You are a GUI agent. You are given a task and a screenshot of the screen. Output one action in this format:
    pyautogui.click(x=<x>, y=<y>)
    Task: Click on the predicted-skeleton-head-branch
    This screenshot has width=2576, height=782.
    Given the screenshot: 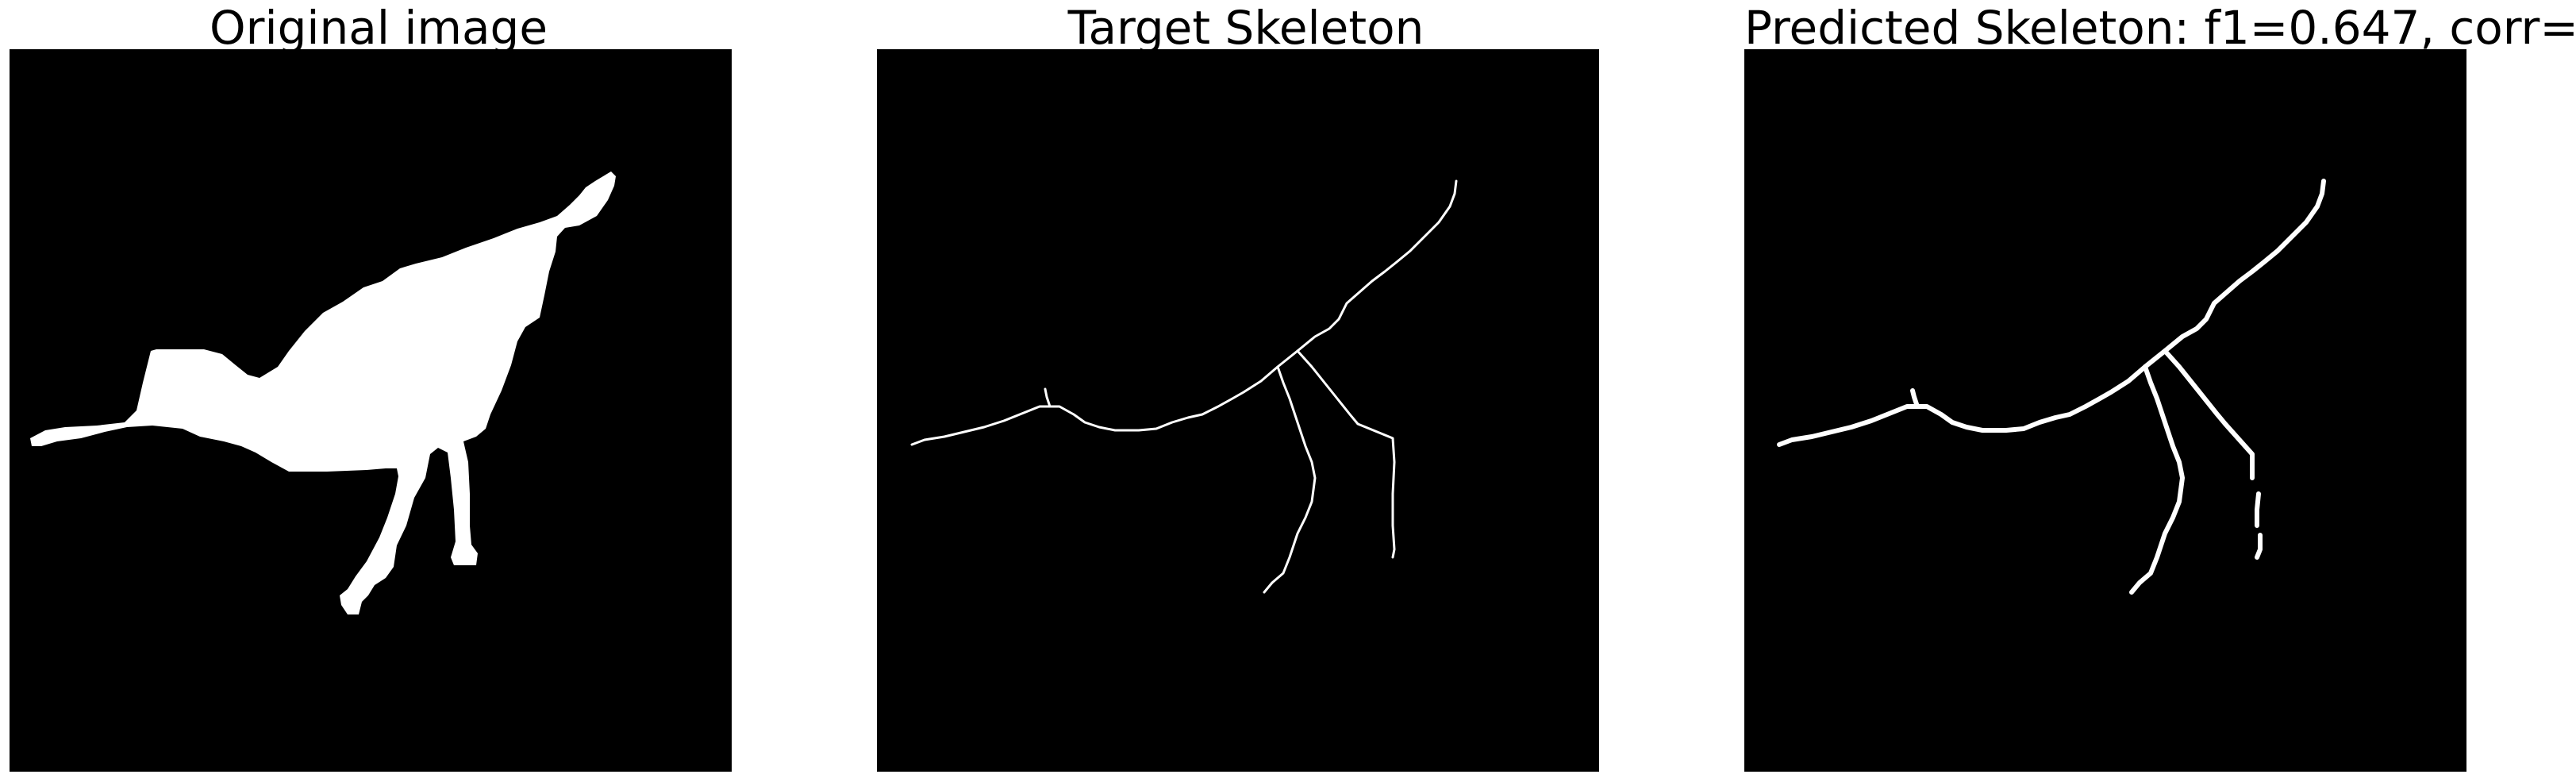 What is the action you would take?
    pyautogui.click(x=1915, y=398)
    